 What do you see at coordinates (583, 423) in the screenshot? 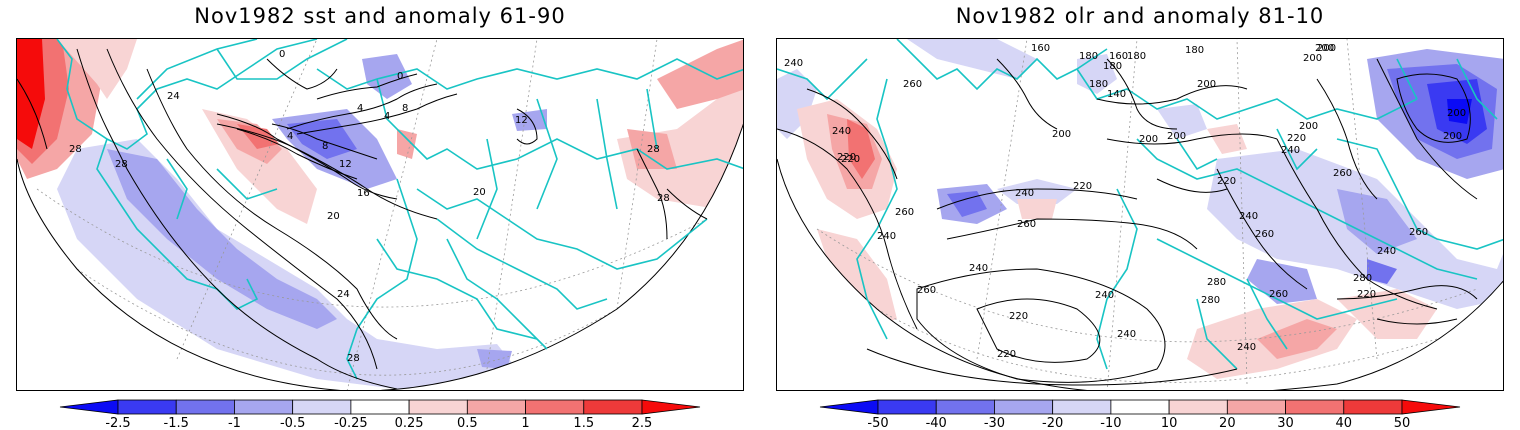
I see `sst-colorbar-tick-label: 1.5` at bounding box center [583, 423].